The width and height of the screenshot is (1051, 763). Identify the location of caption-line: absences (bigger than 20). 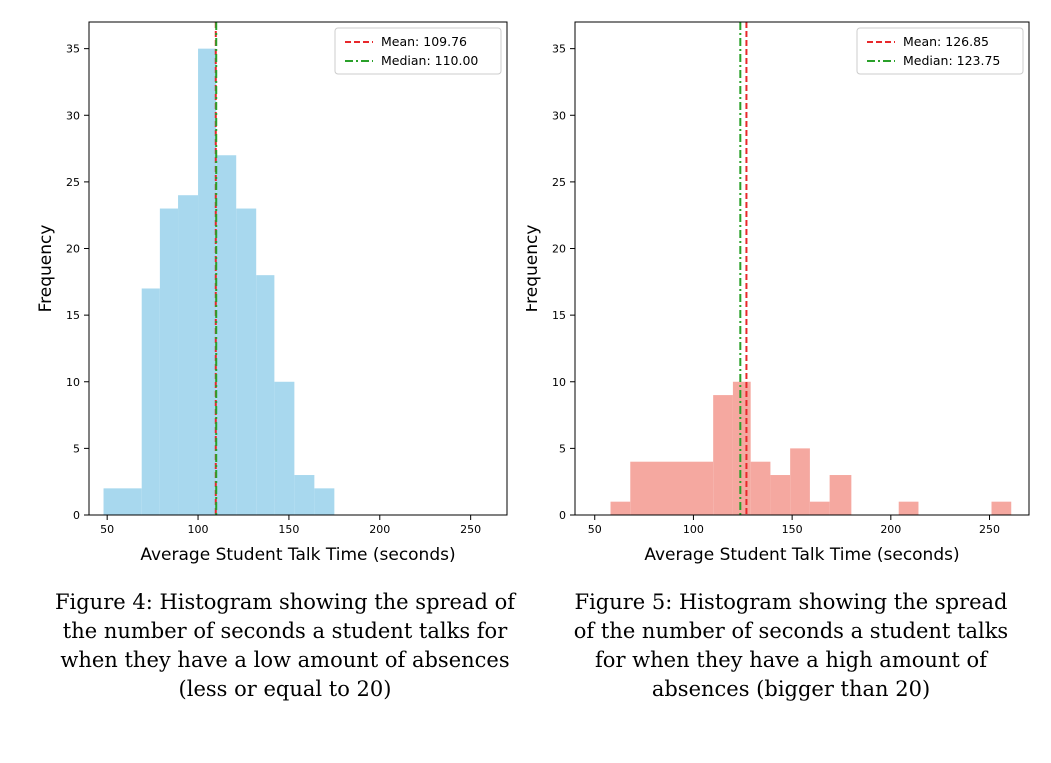
(791, 689).